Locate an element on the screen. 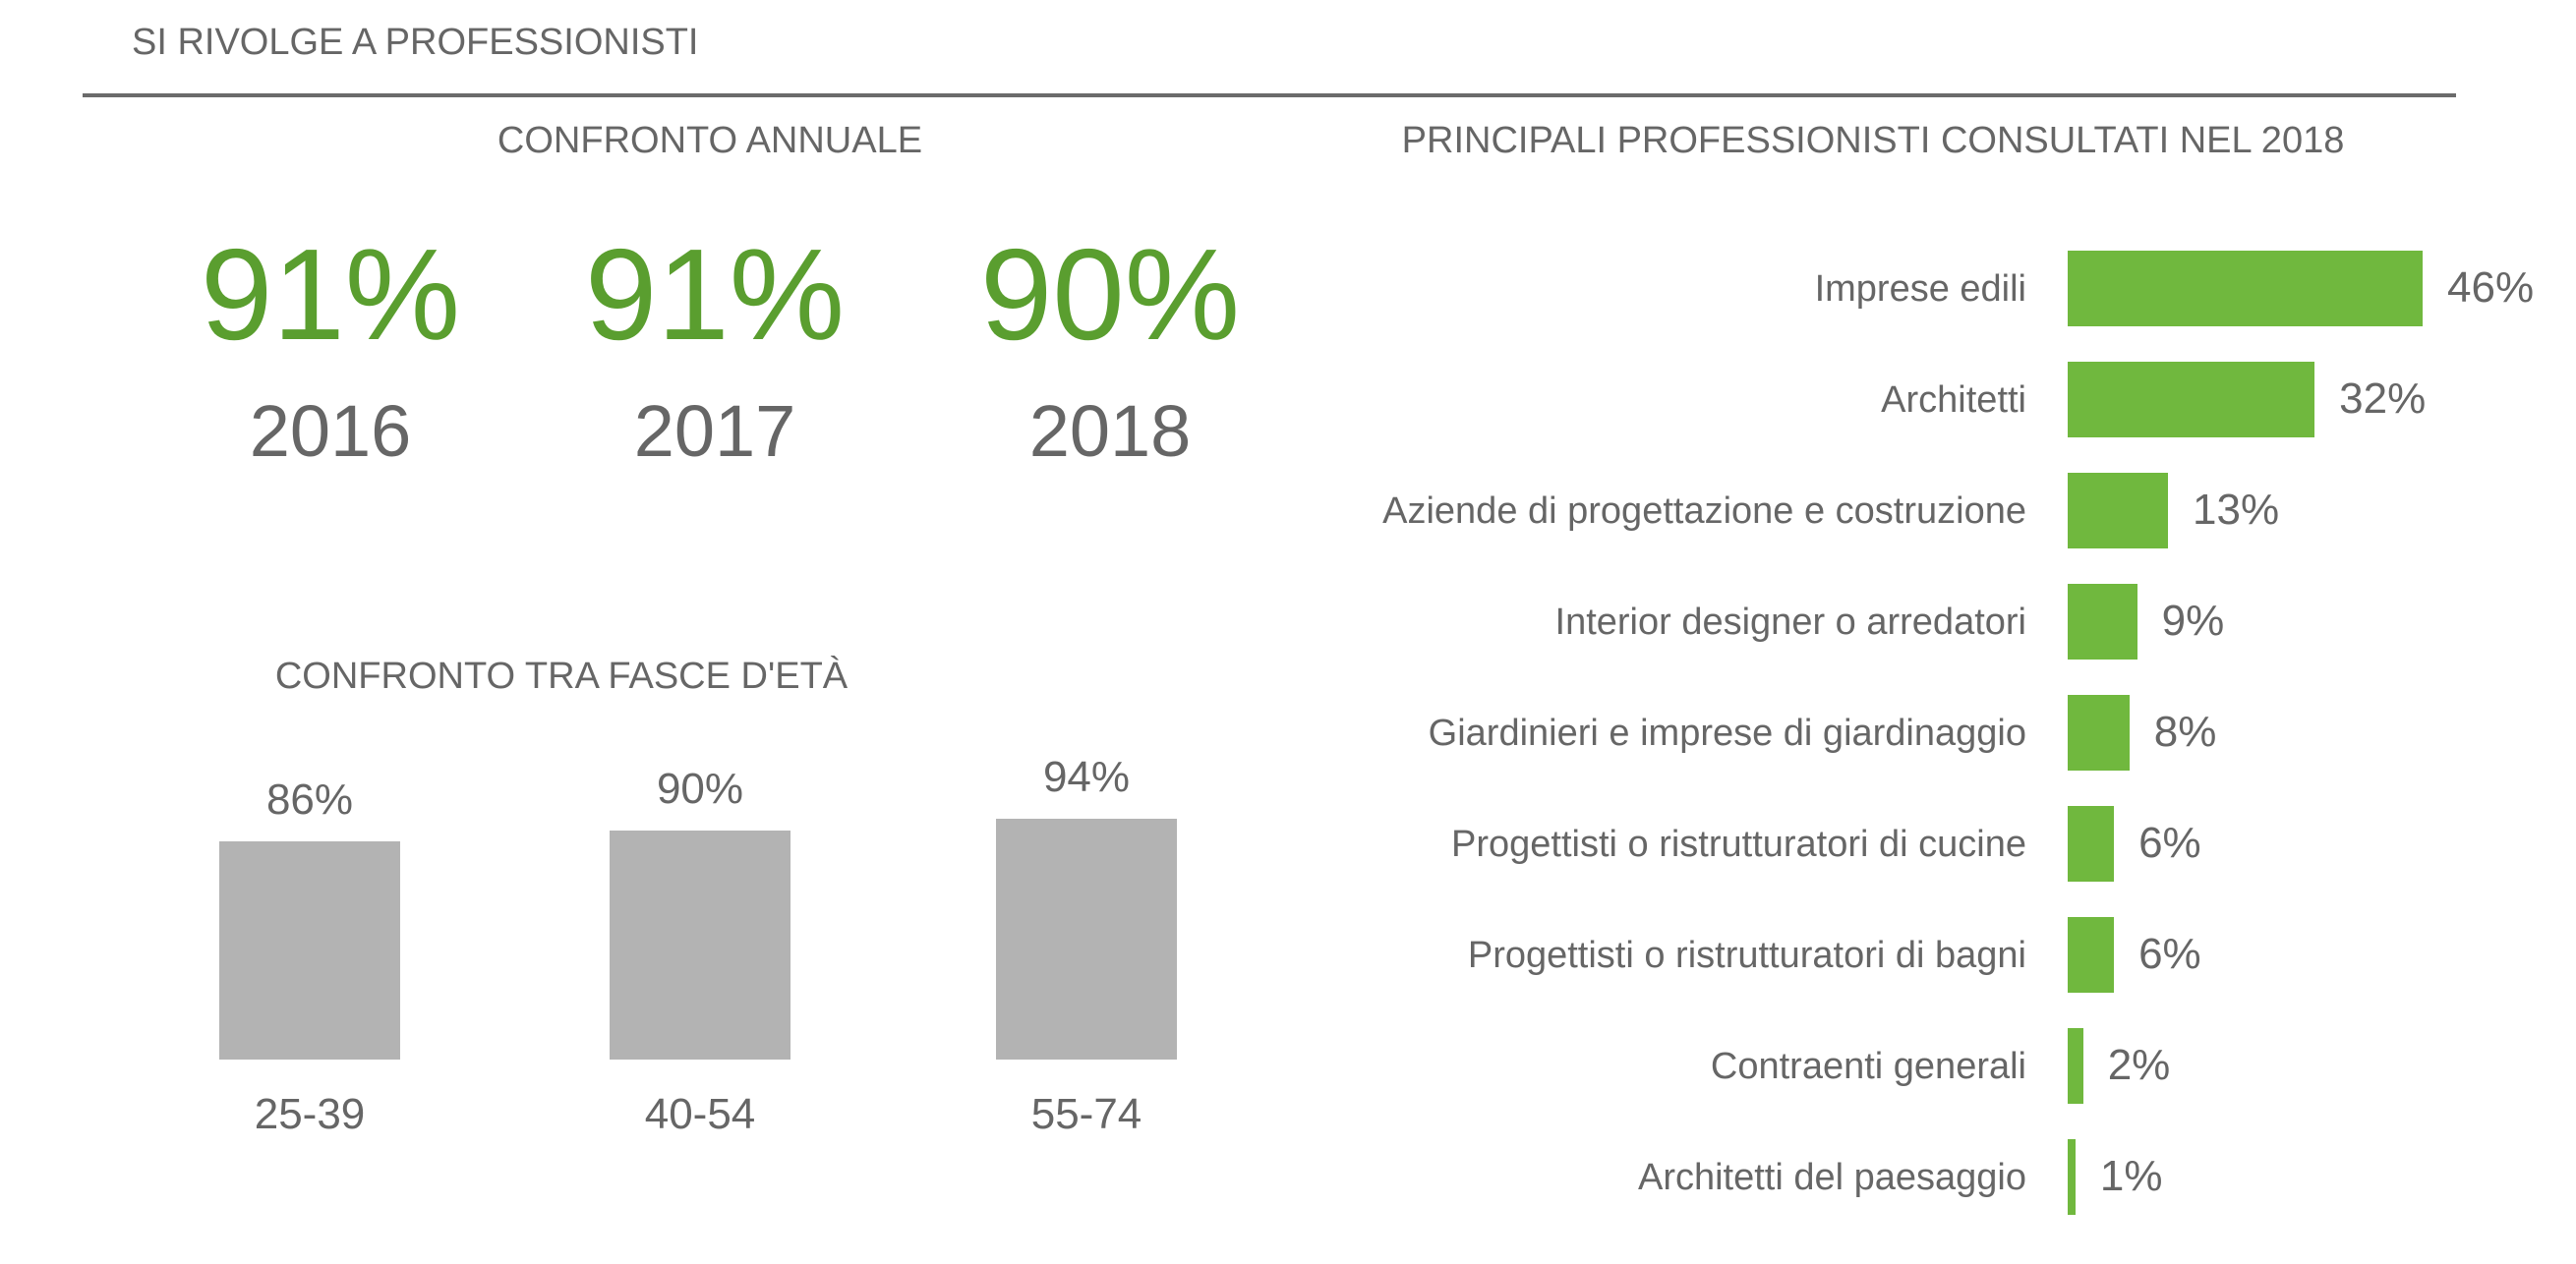  pro-category-label: Architetti is located at coordinates (1953, 399).